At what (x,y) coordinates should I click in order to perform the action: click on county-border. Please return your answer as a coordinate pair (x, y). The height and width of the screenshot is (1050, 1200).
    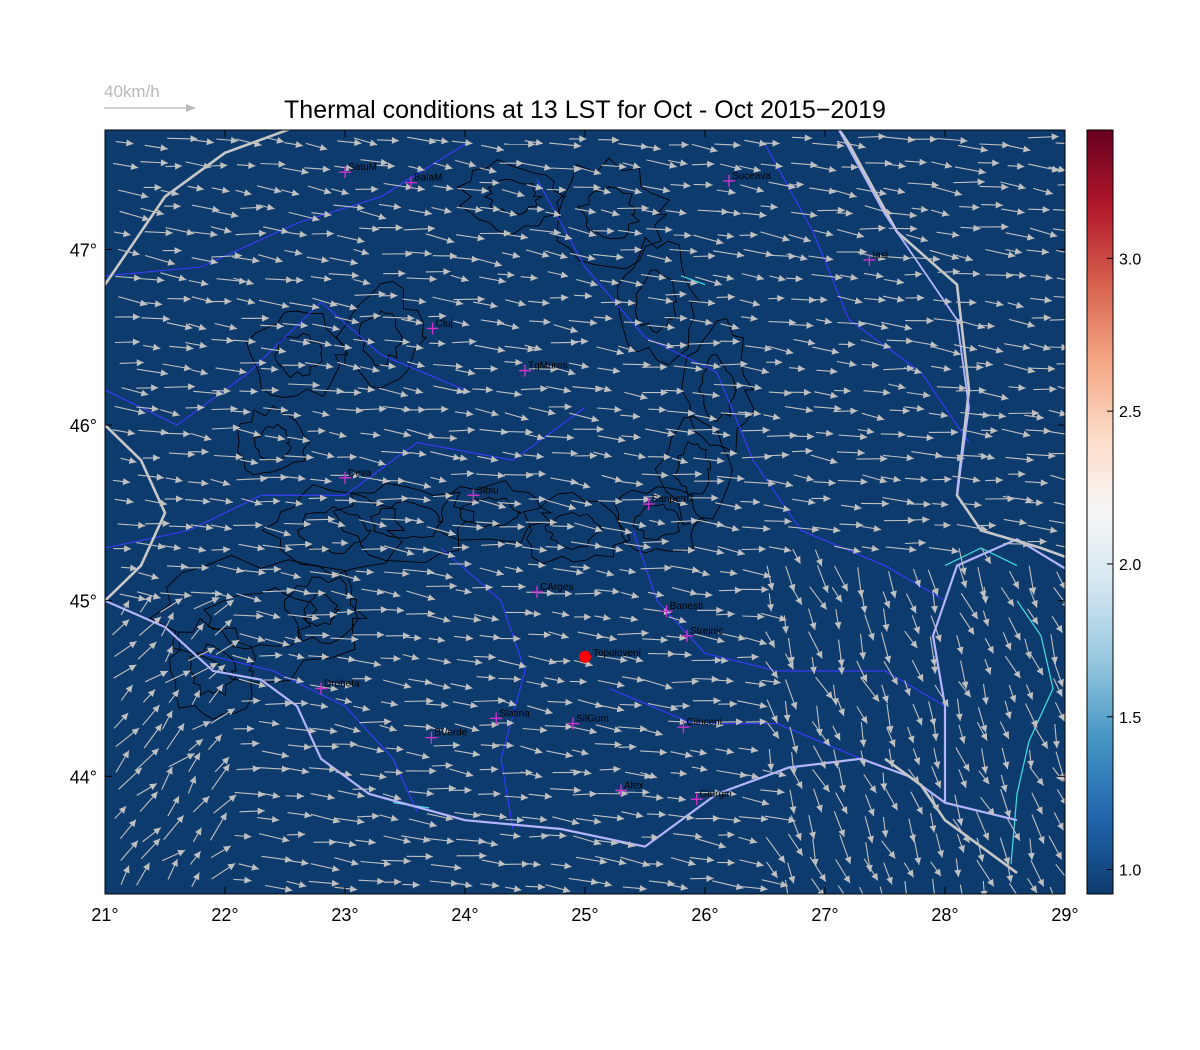
    Looking at the image, I should click on (285, 363).